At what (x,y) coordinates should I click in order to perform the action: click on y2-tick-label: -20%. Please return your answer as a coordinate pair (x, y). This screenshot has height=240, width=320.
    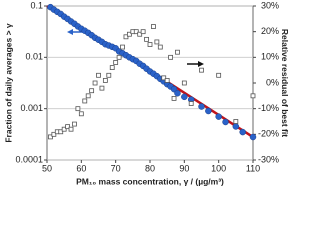
    Looking at the image, I should click on (268, 134).